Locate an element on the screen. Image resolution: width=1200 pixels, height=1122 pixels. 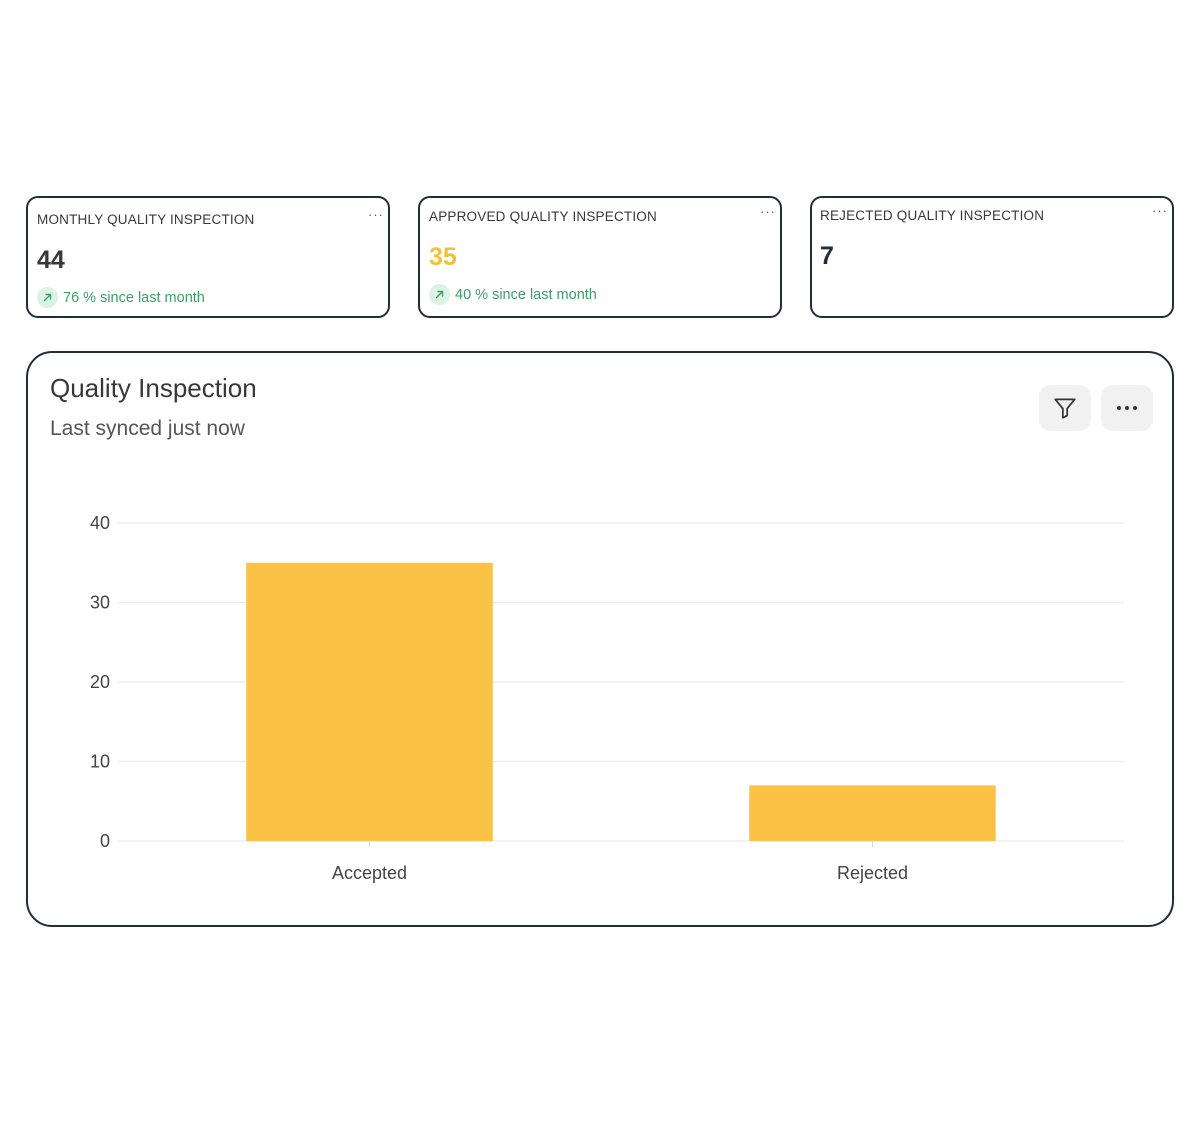
bar-rejected is located at coordinates (872, 813).